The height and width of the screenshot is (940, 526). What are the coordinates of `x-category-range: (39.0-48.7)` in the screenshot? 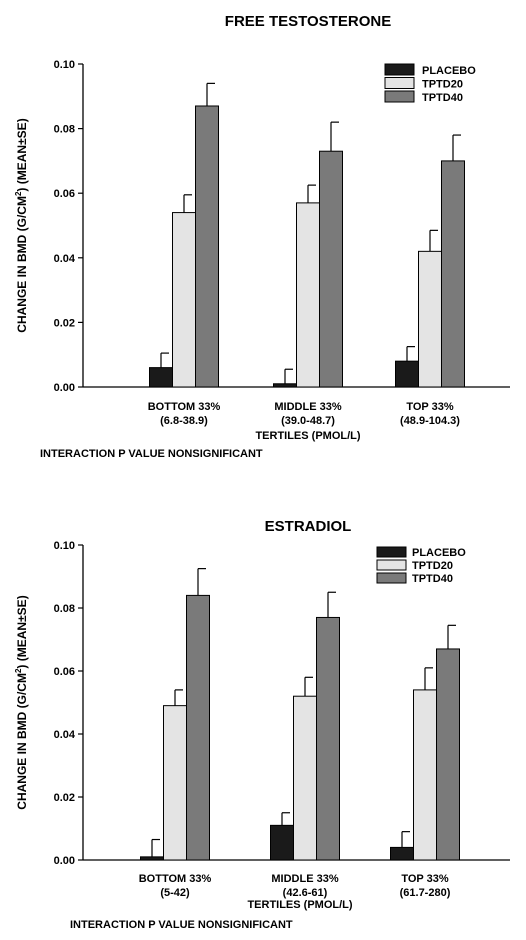 It's located at (308, 421).